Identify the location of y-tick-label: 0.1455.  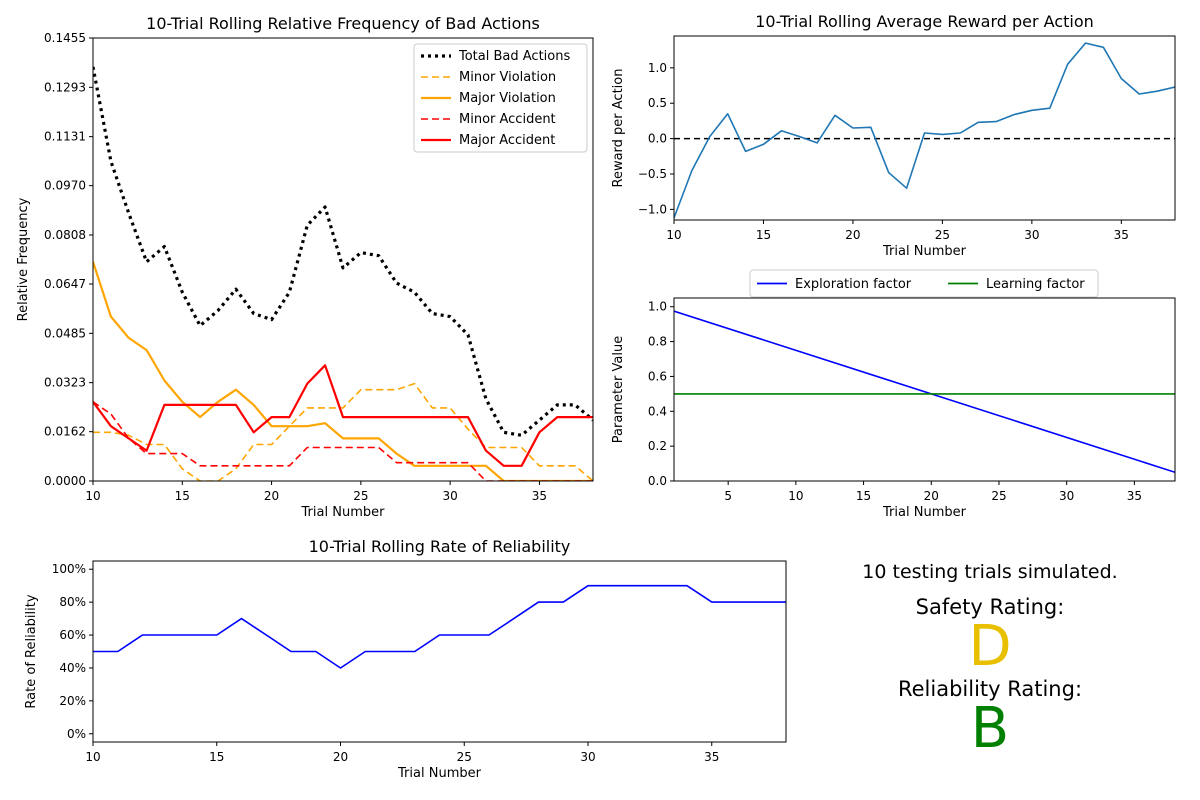
(65, 38).